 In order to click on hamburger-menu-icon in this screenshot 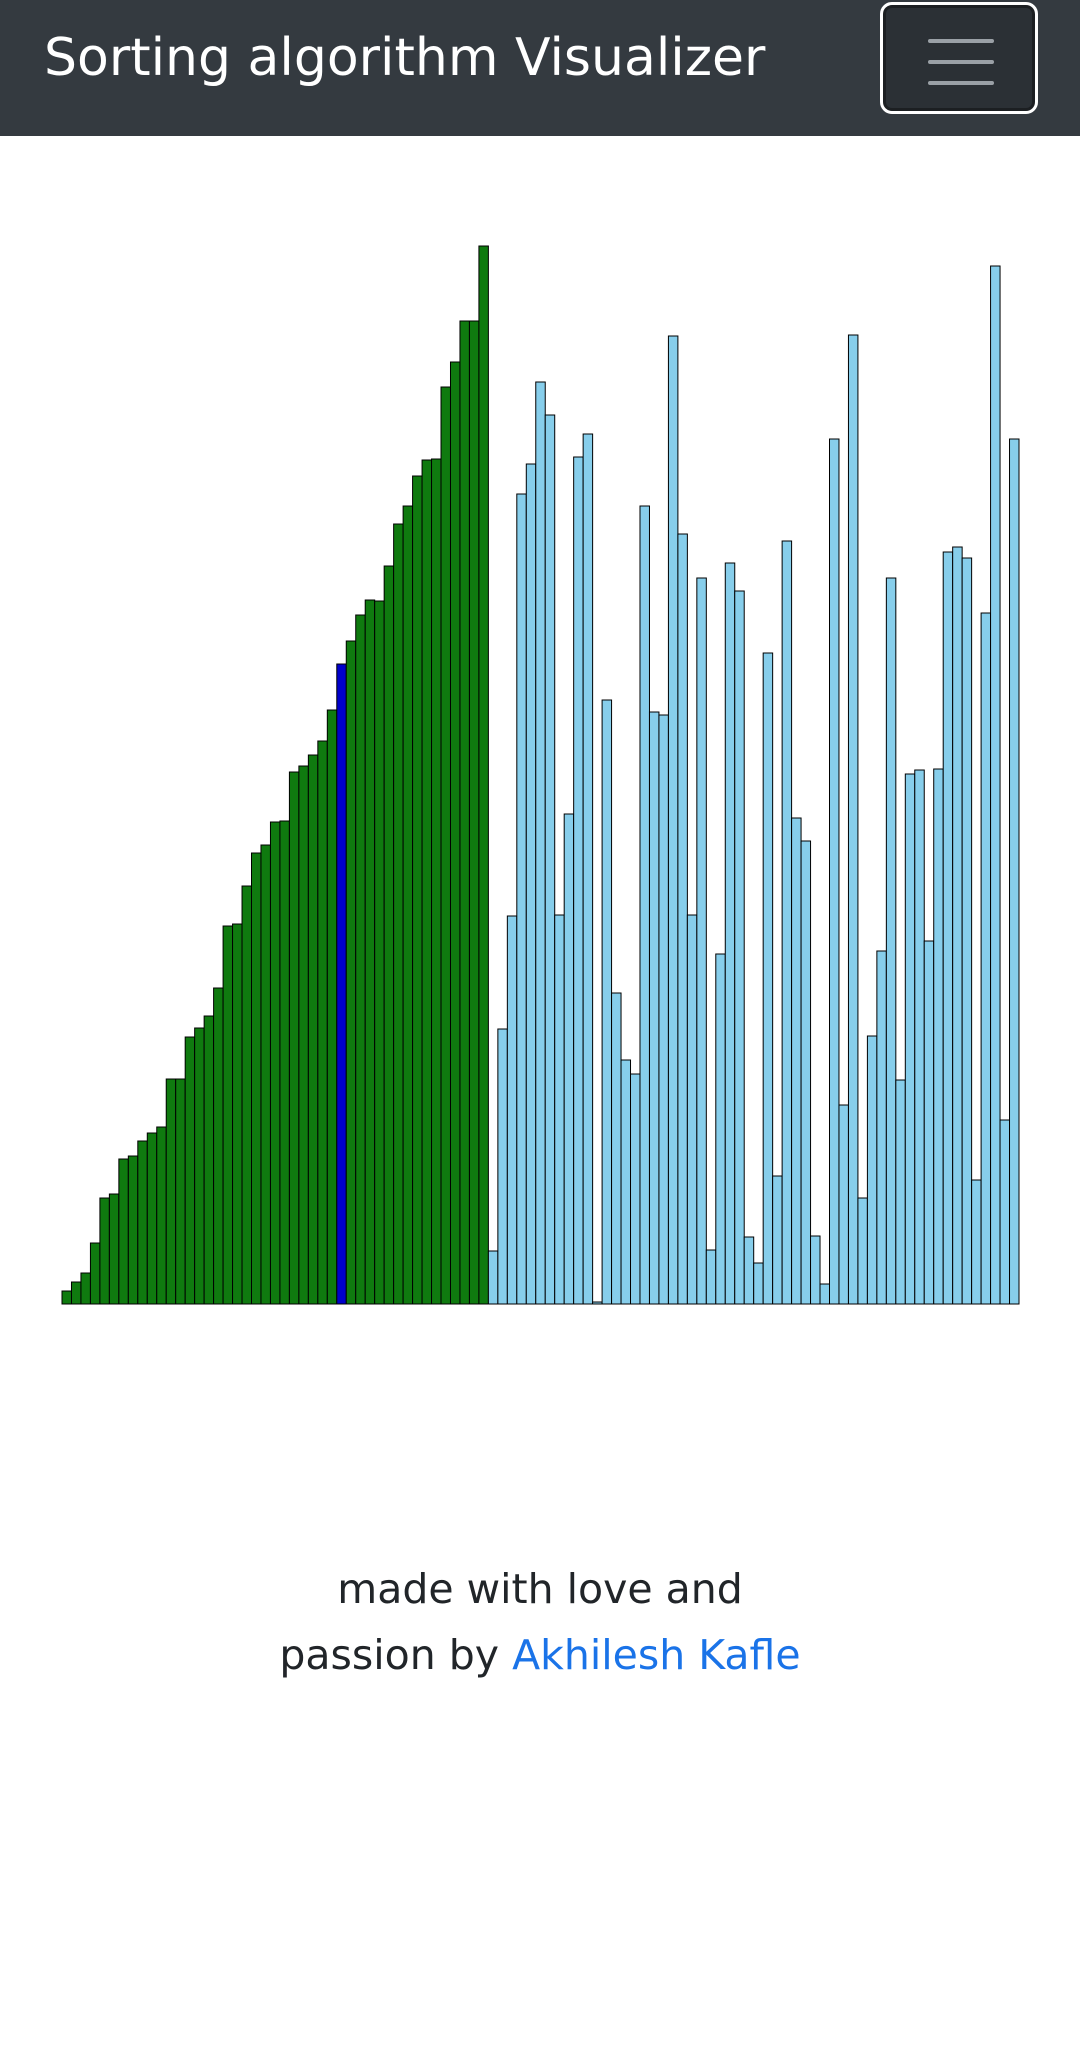, I will do `click(961, 62)`.